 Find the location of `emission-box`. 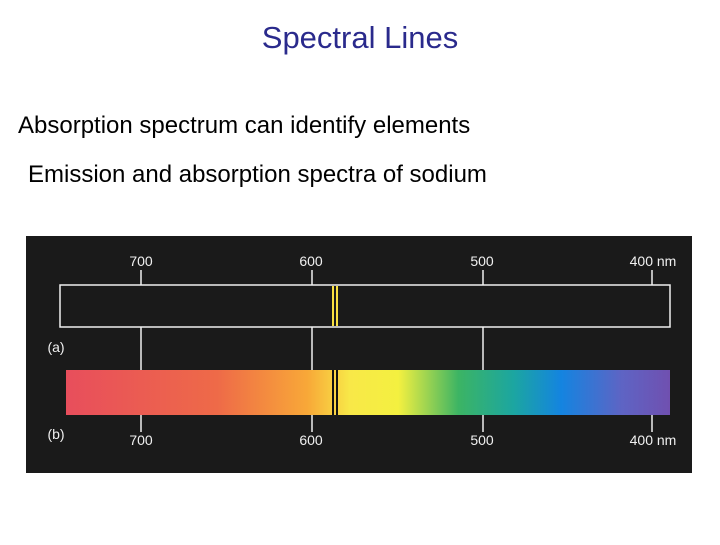

emission-box is located at coordinates (365, 306).